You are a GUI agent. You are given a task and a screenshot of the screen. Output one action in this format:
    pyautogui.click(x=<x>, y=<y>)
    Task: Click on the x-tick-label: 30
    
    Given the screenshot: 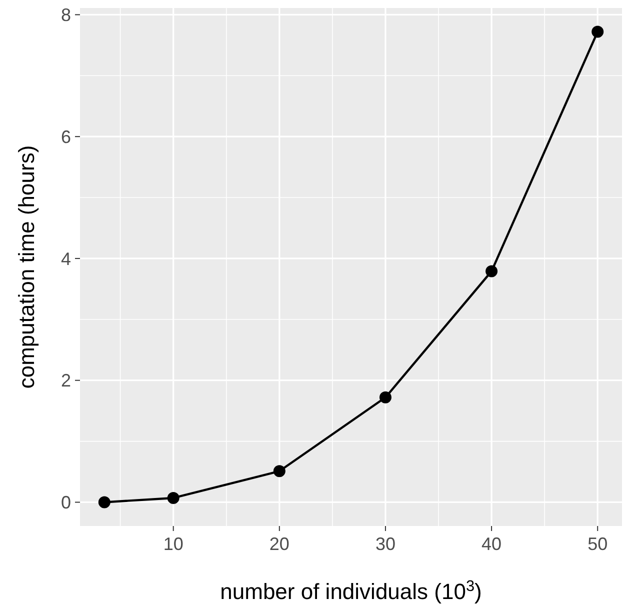 What is the action you would take?
    pyautogui.click(x=385, y=544)
    